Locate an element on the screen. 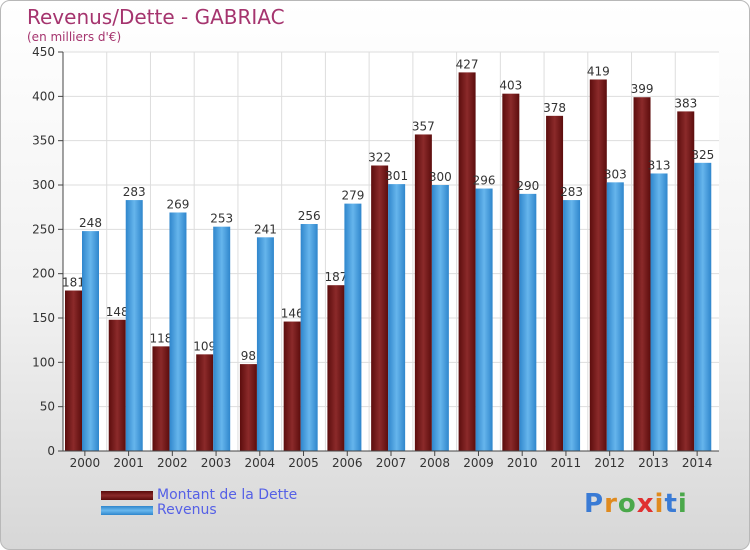 Image resolution: width=750 pixels, height=550 pixels. data-label-dette: 378 is located at coordinates (554, 108).